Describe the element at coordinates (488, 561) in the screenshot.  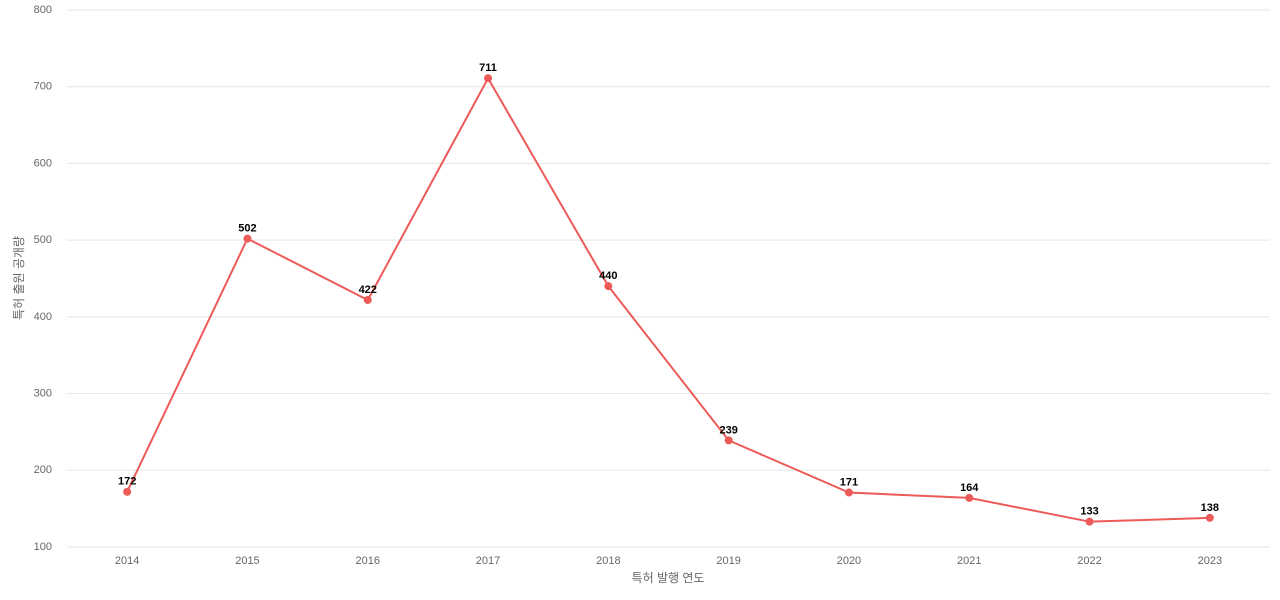
I see `x-tick-label: 2017` at that location.